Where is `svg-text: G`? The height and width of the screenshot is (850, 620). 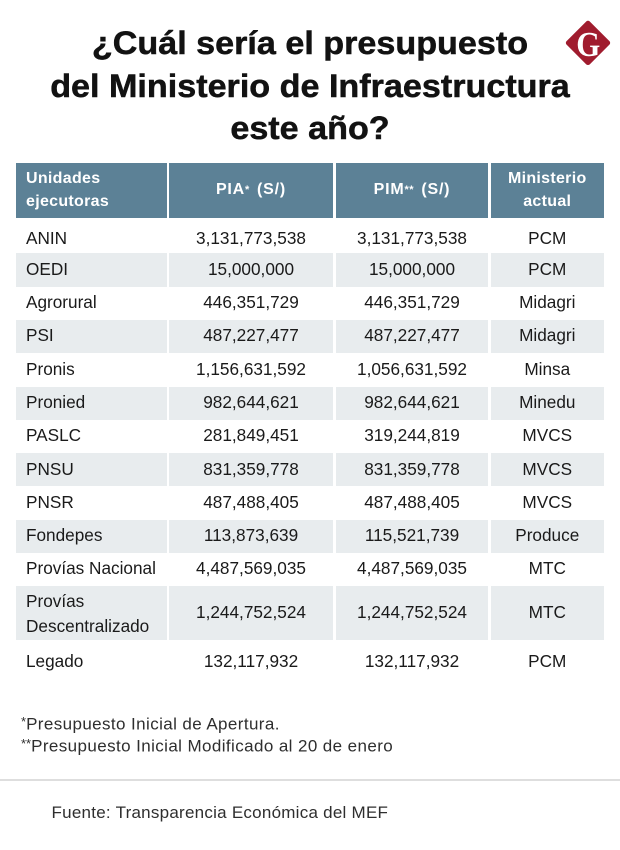
svg-text: G is located at coordinates (588, 44).